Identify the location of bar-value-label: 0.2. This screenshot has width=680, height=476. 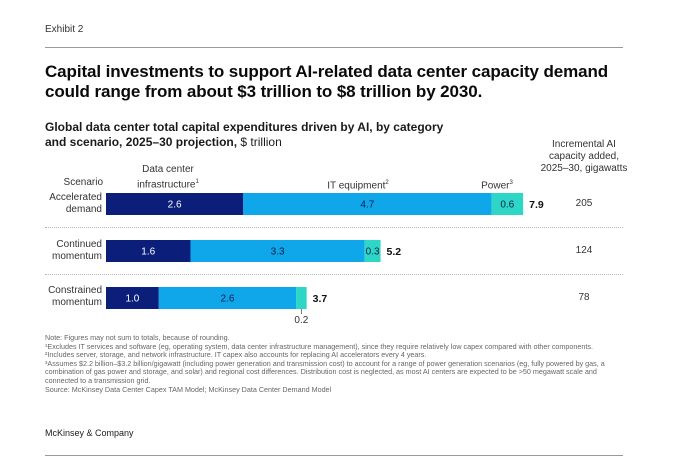
(301, 320).